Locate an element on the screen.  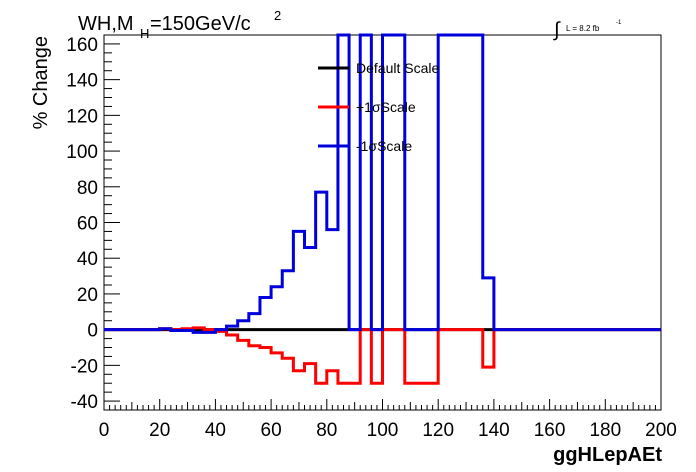
x-tick-label: 160 is located at coordinates (550, 430).